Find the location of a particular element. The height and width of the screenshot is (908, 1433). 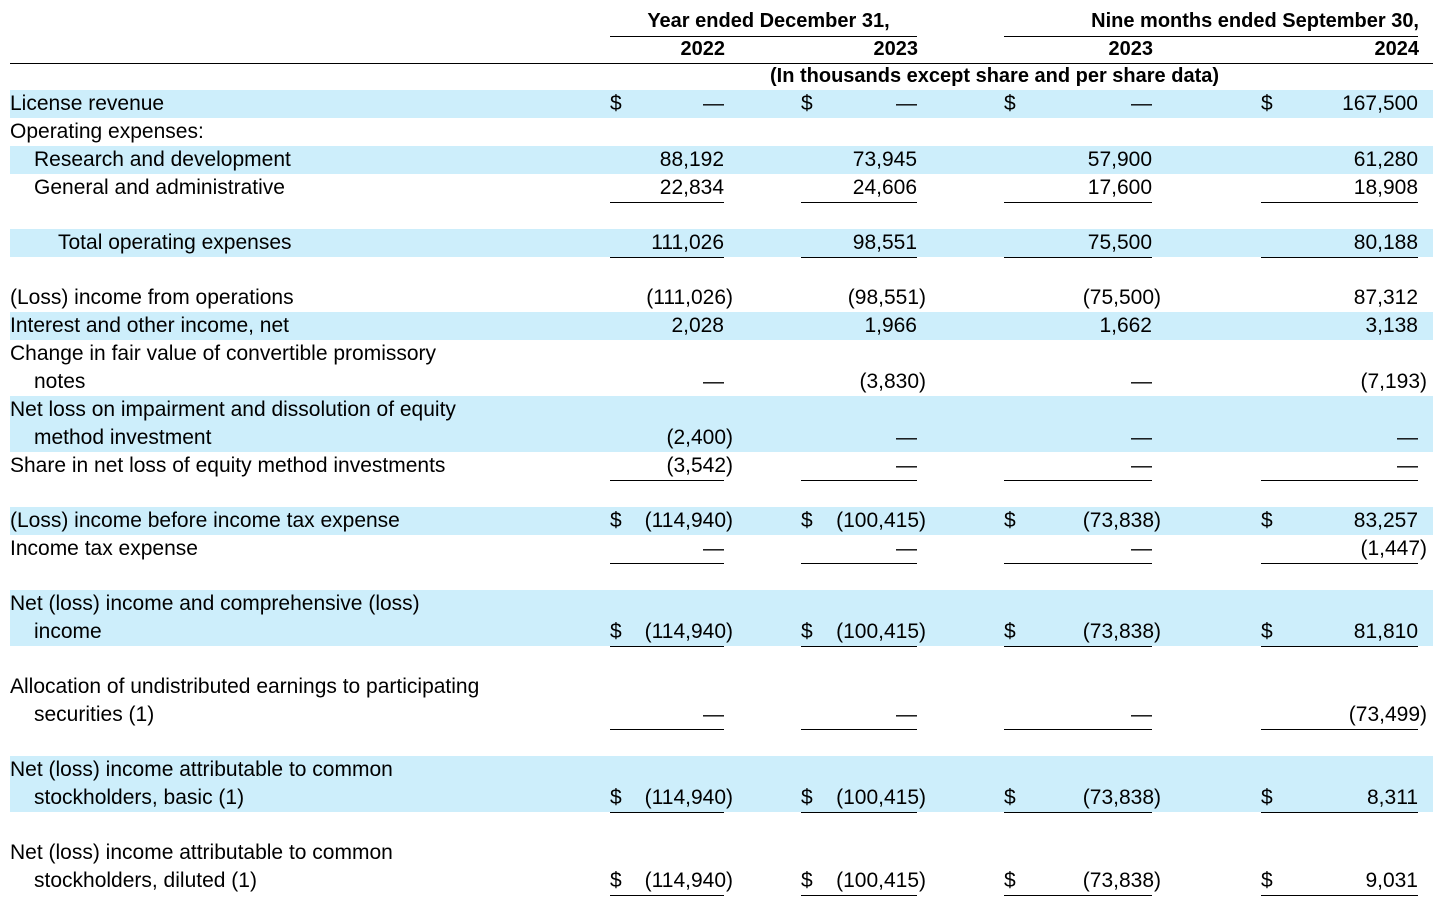

value-amount: 24,606 is located at coordinates (884, 187).